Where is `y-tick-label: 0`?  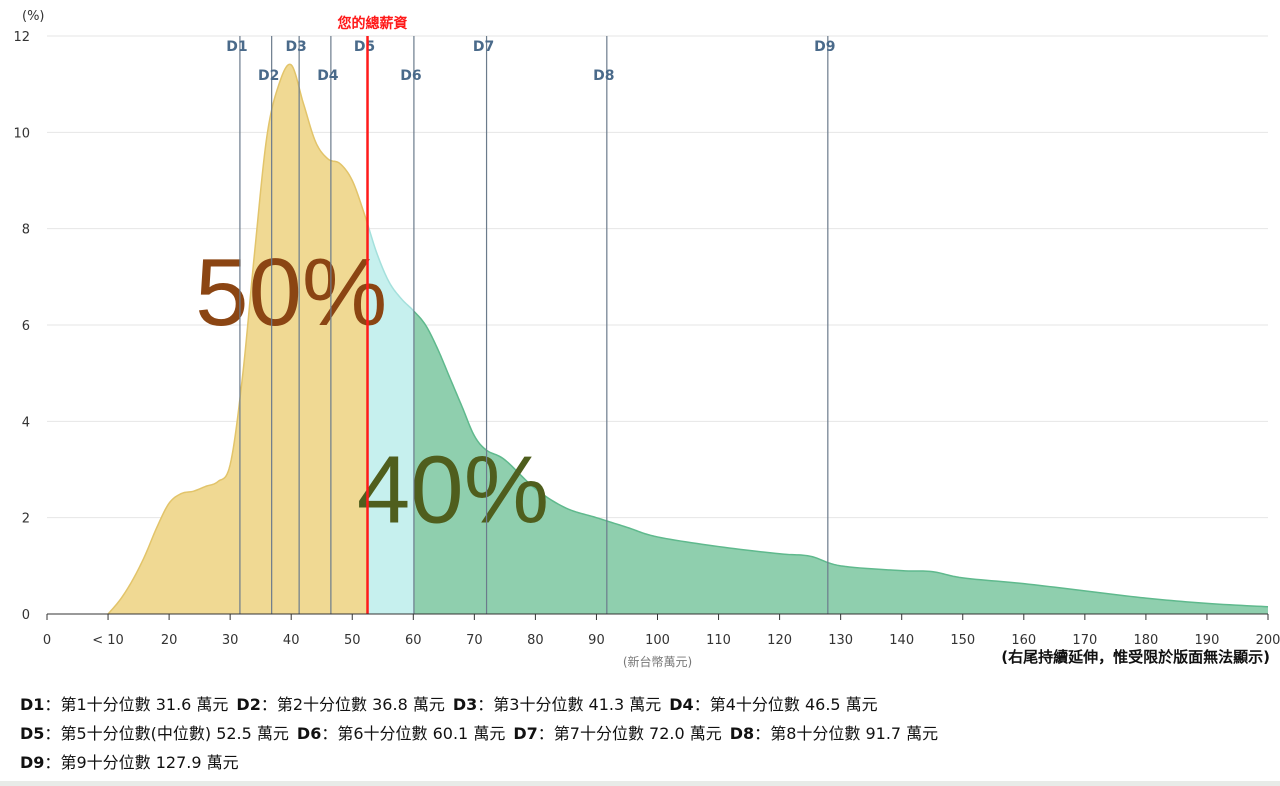
y-tick-label: 0 is located at coordinates (26, 615).